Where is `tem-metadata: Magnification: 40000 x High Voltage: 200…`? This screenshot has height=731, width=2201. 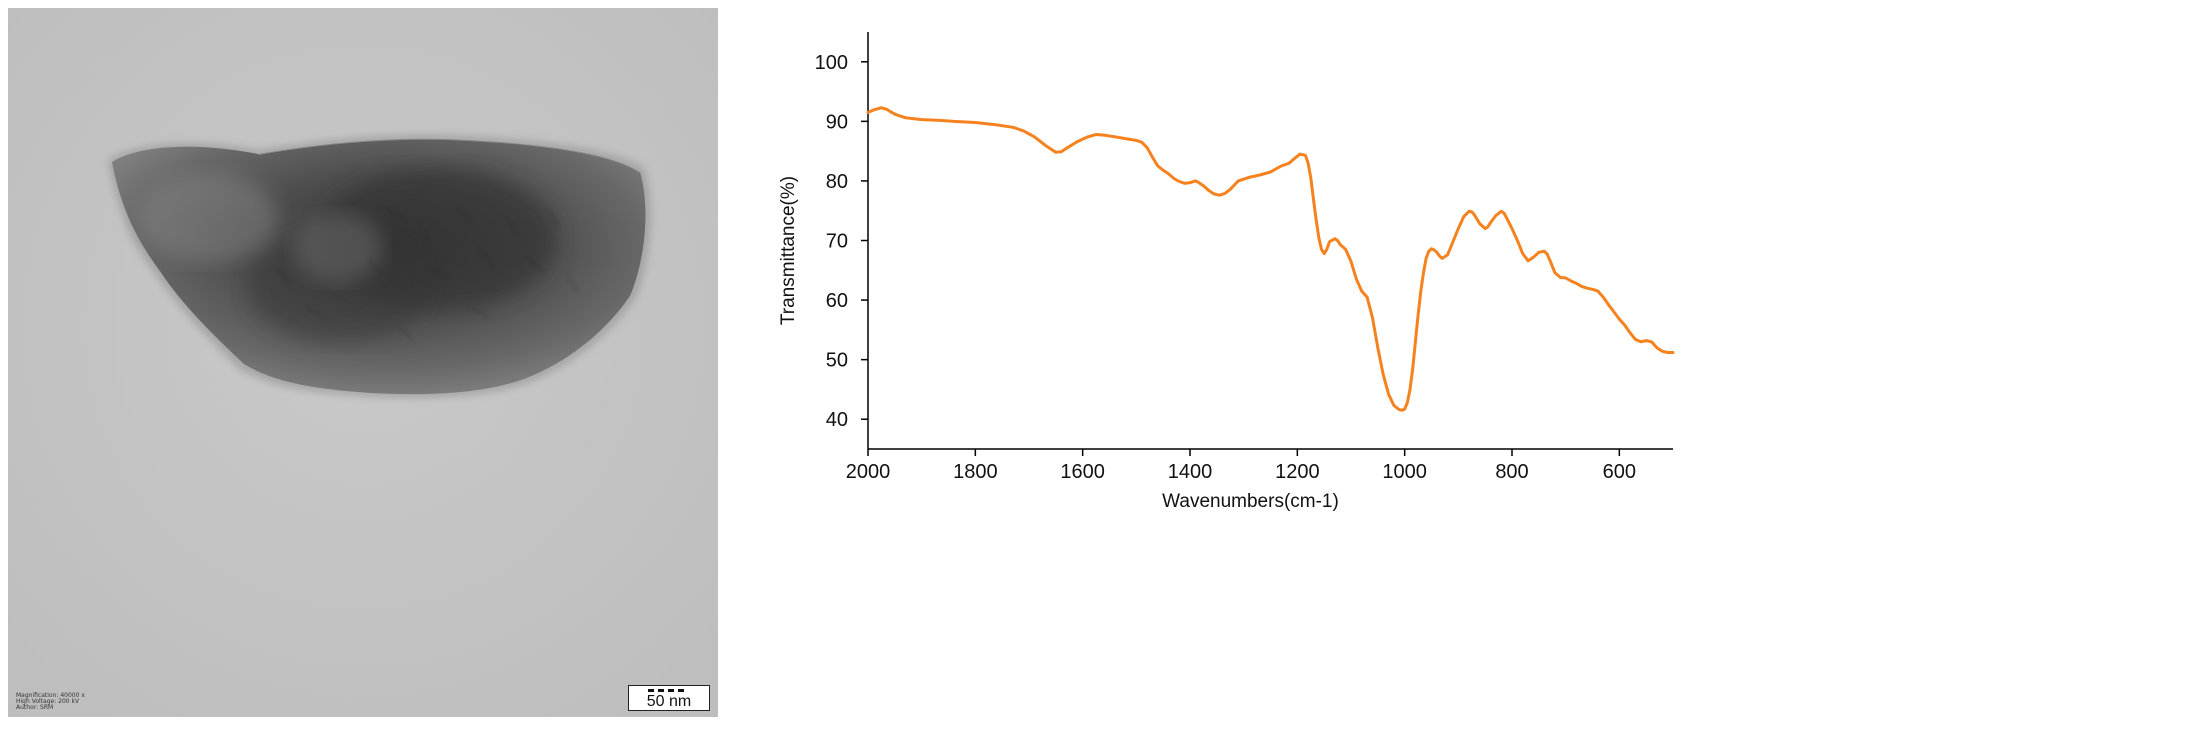
tem-metadata: Magnification: 40000 x High Voltage: 200… is located at coordinates (50, 702).